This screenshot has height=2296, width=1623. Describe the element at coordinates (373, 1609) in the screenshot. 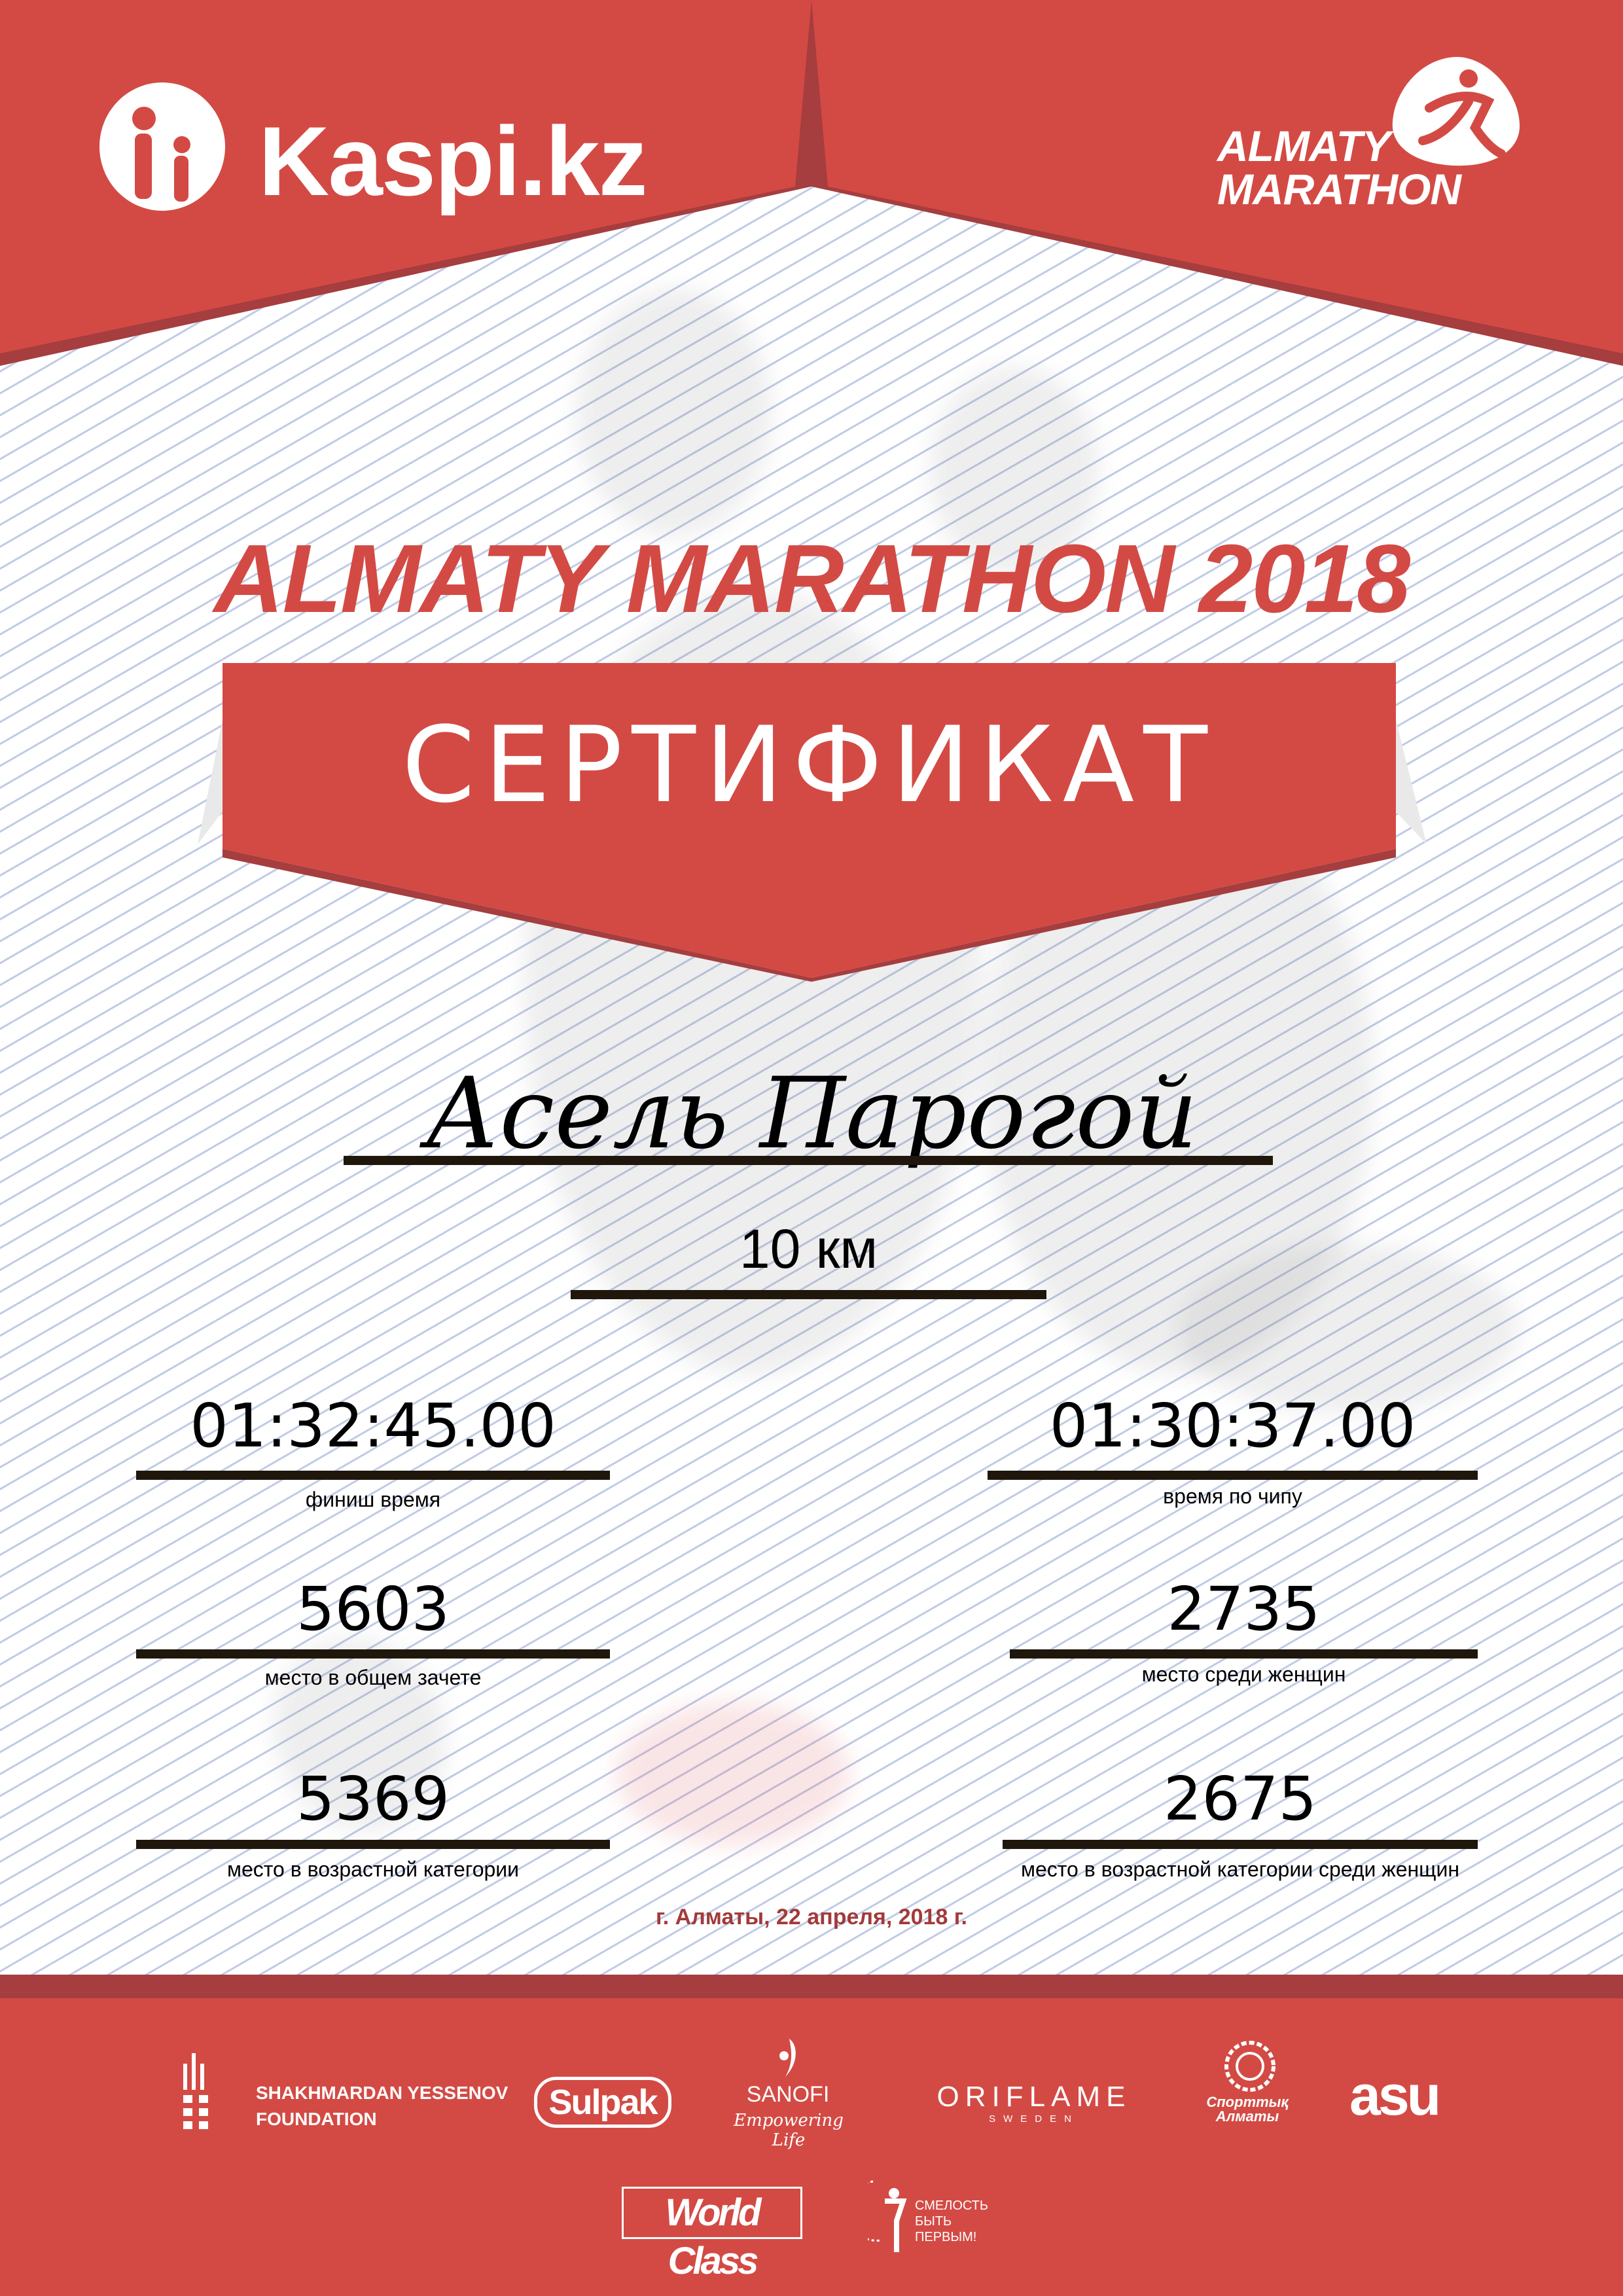

I see `overall-place-value: 5603` at that location.